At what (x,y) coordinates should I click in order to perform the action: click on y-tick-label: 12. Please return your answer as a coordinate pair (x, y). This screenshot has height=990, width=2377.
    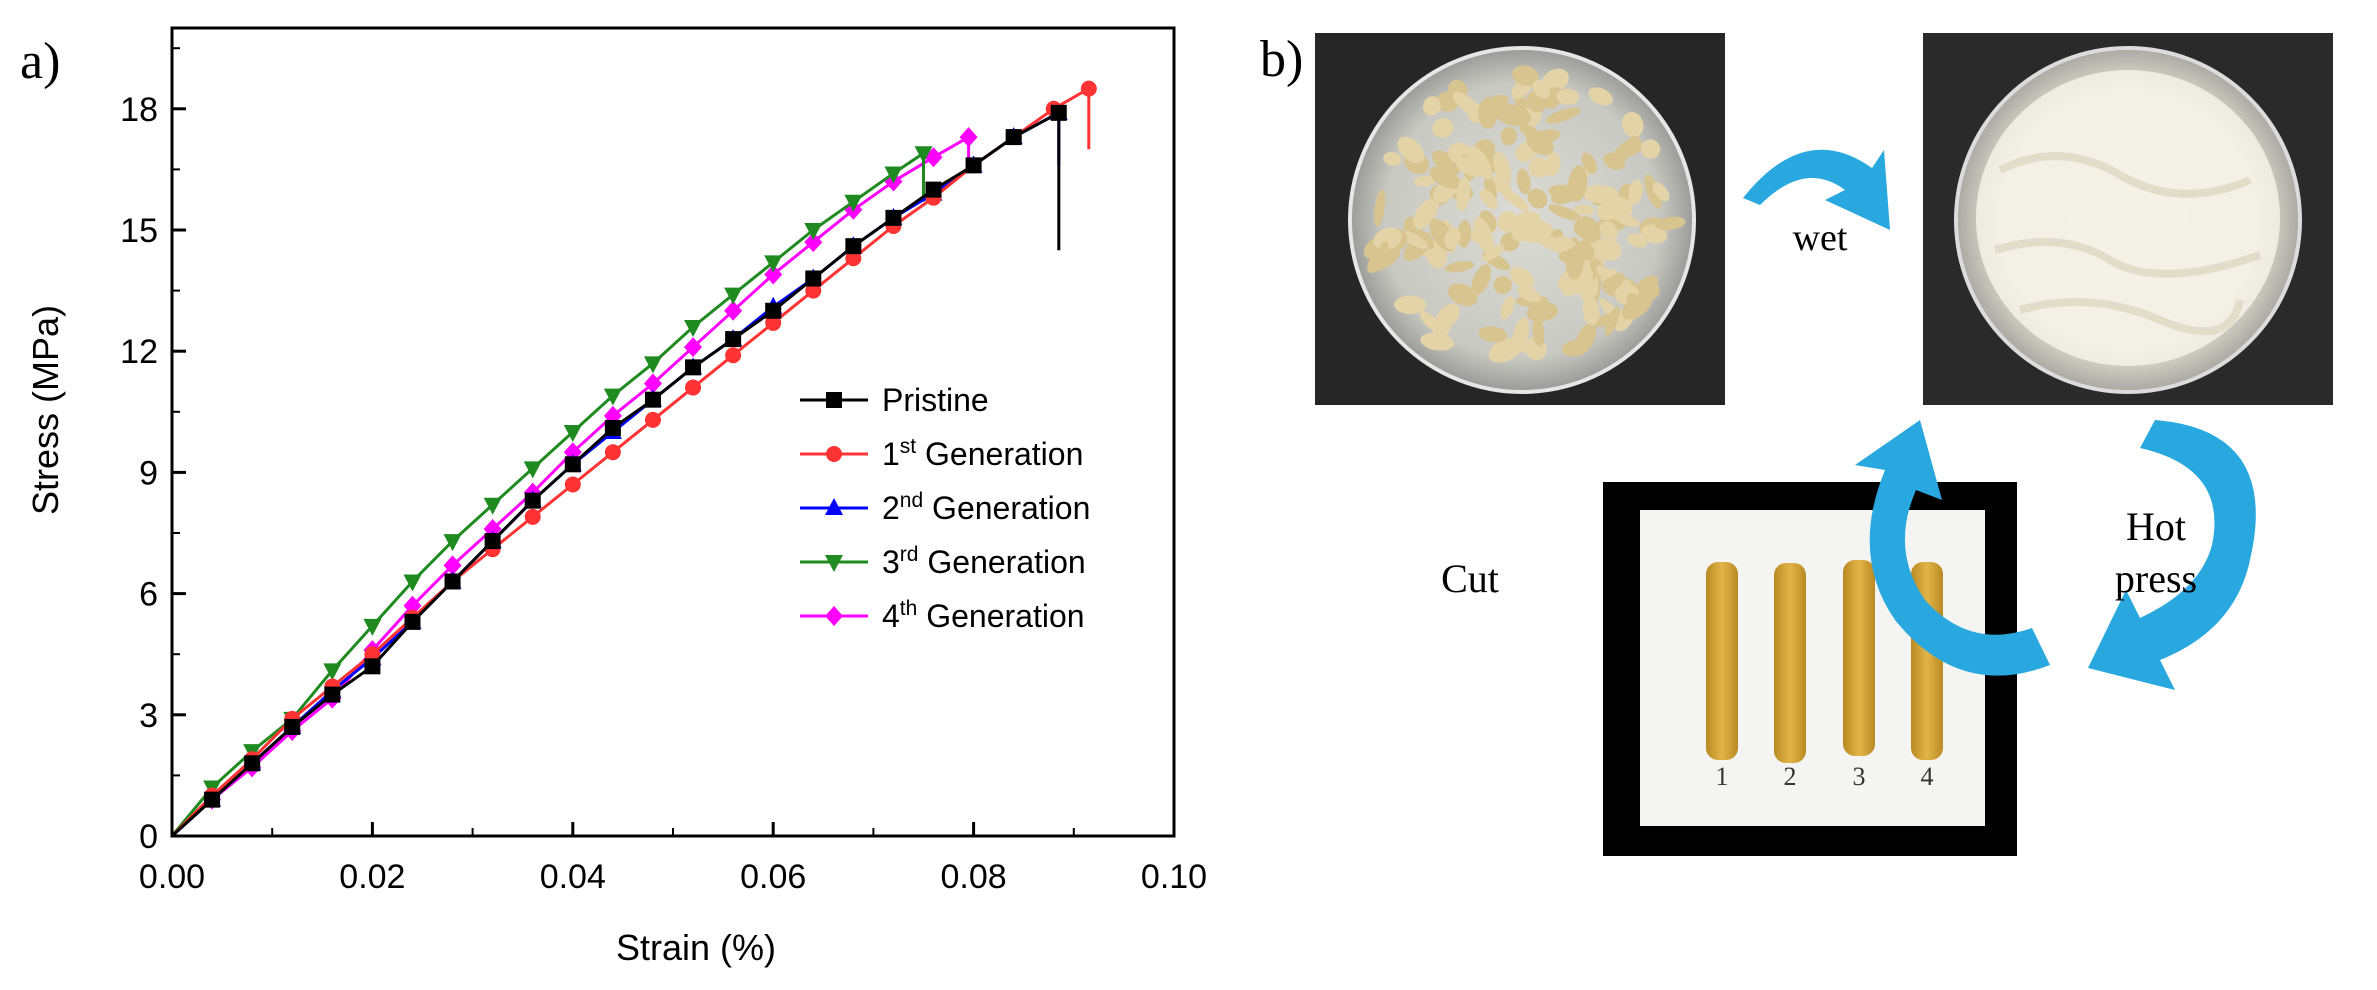
    Looking at the image, I should click on (139, 352).